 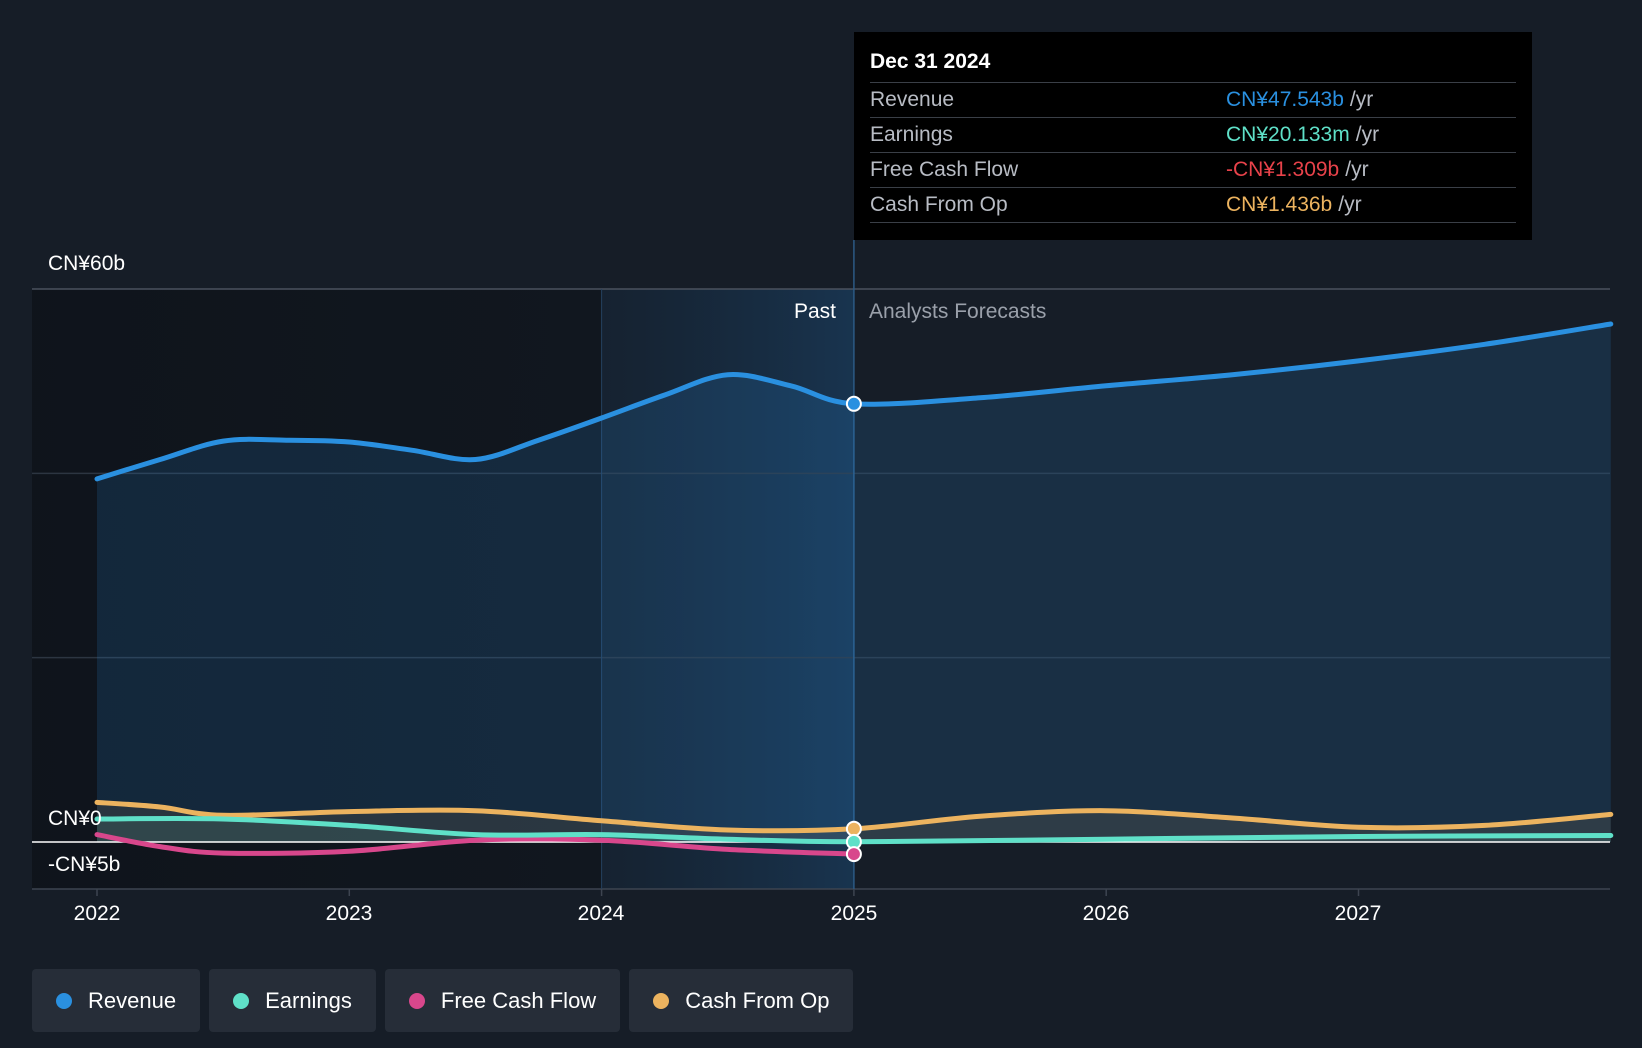 I want to click on series-line-revenue, so click(x=854, y=401).